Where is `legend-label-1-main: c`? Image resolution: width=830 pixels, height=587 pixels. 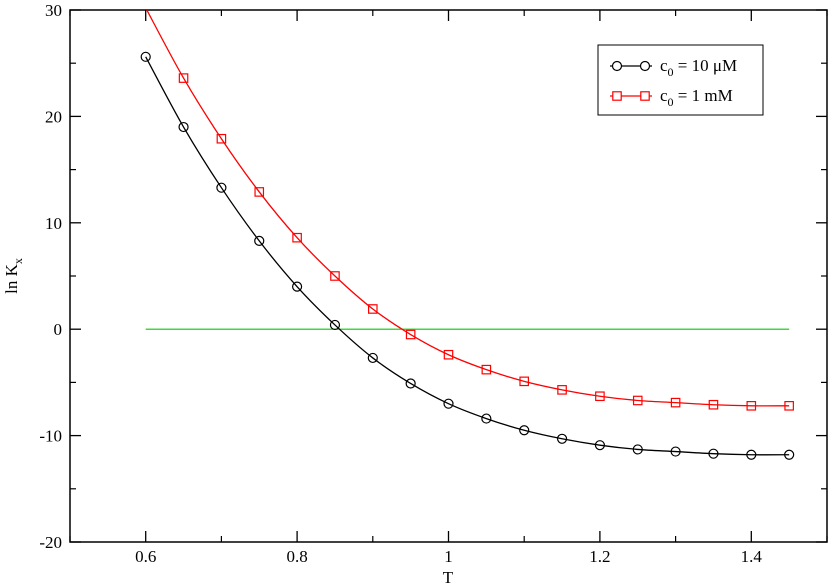
legend-label-1-main: c is located at coordinates (664, 95).